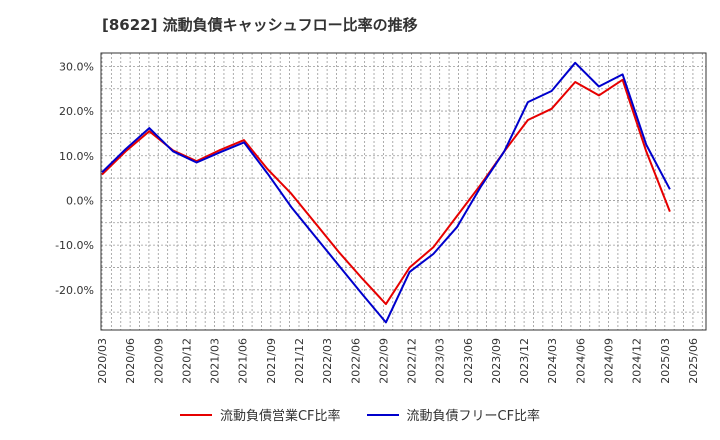  Describe the element at coordinates (496, 361) in the screenshot. I see `x-tick-label: 2023/09` at that location.